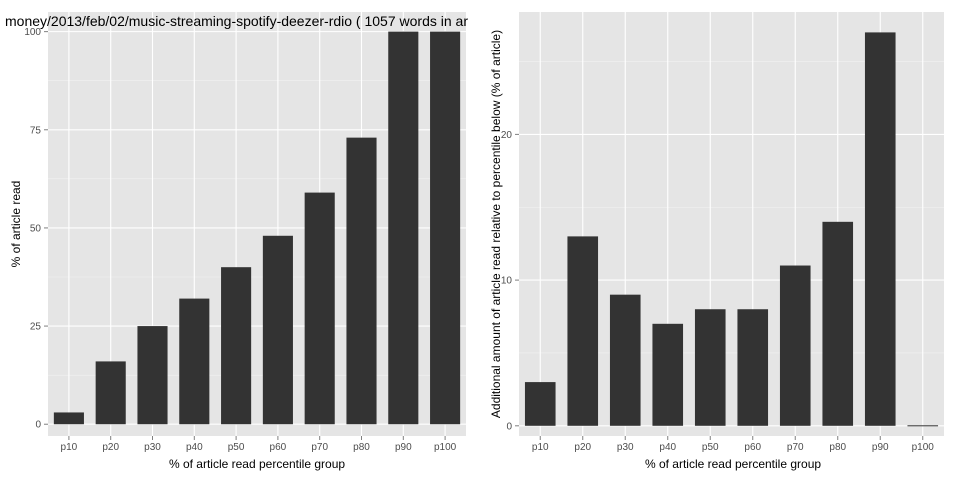 The height and width of the screenshot is (480, 960). I want to click on y-tick-label: 20, so click(507, 135).